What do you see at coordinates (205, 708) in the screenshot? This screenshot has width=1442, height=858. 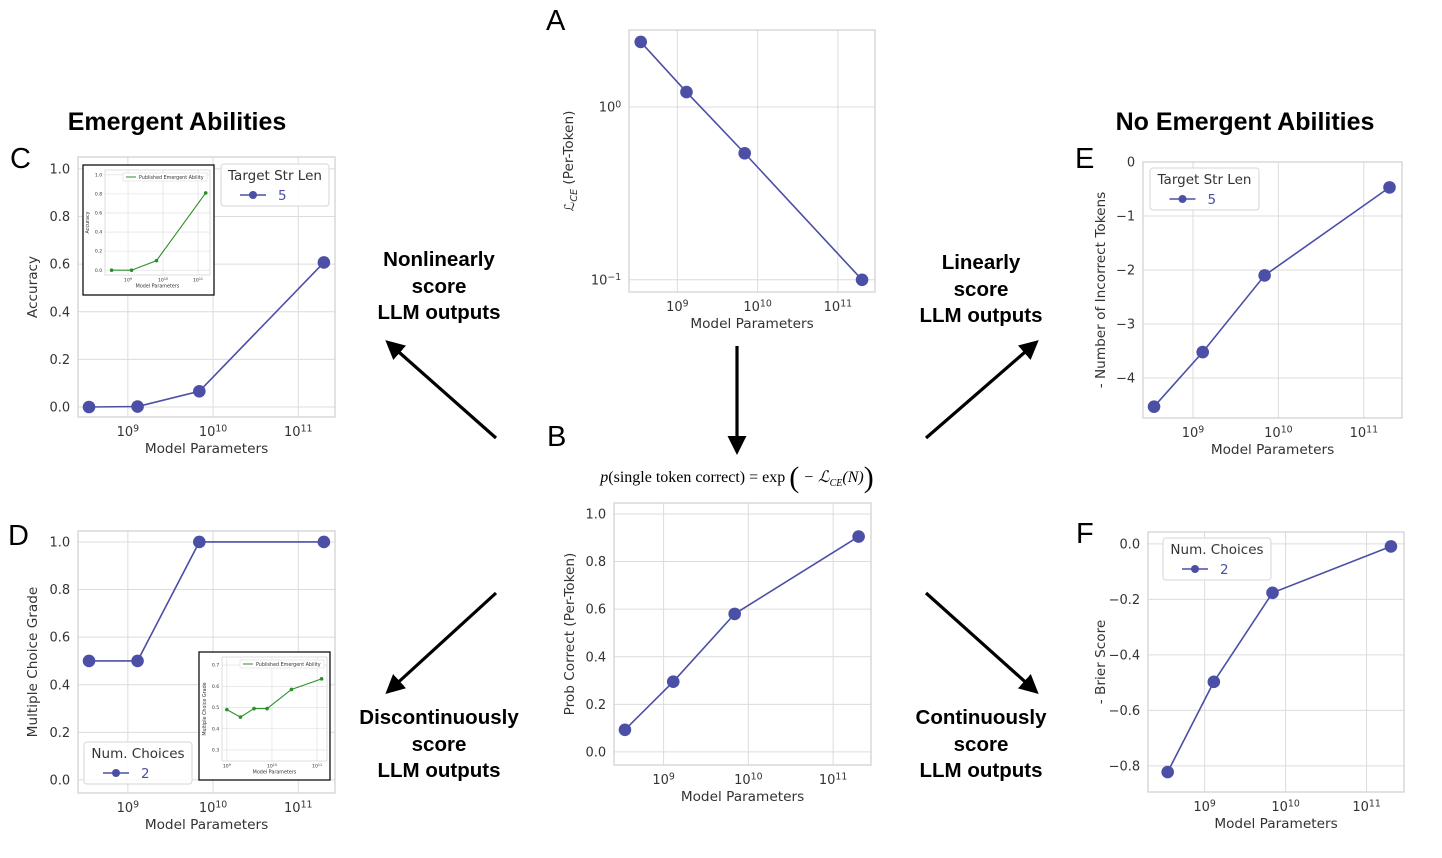 I see `y-axis-label: Multiple Choice Grade` at bounding box center [205, 708].